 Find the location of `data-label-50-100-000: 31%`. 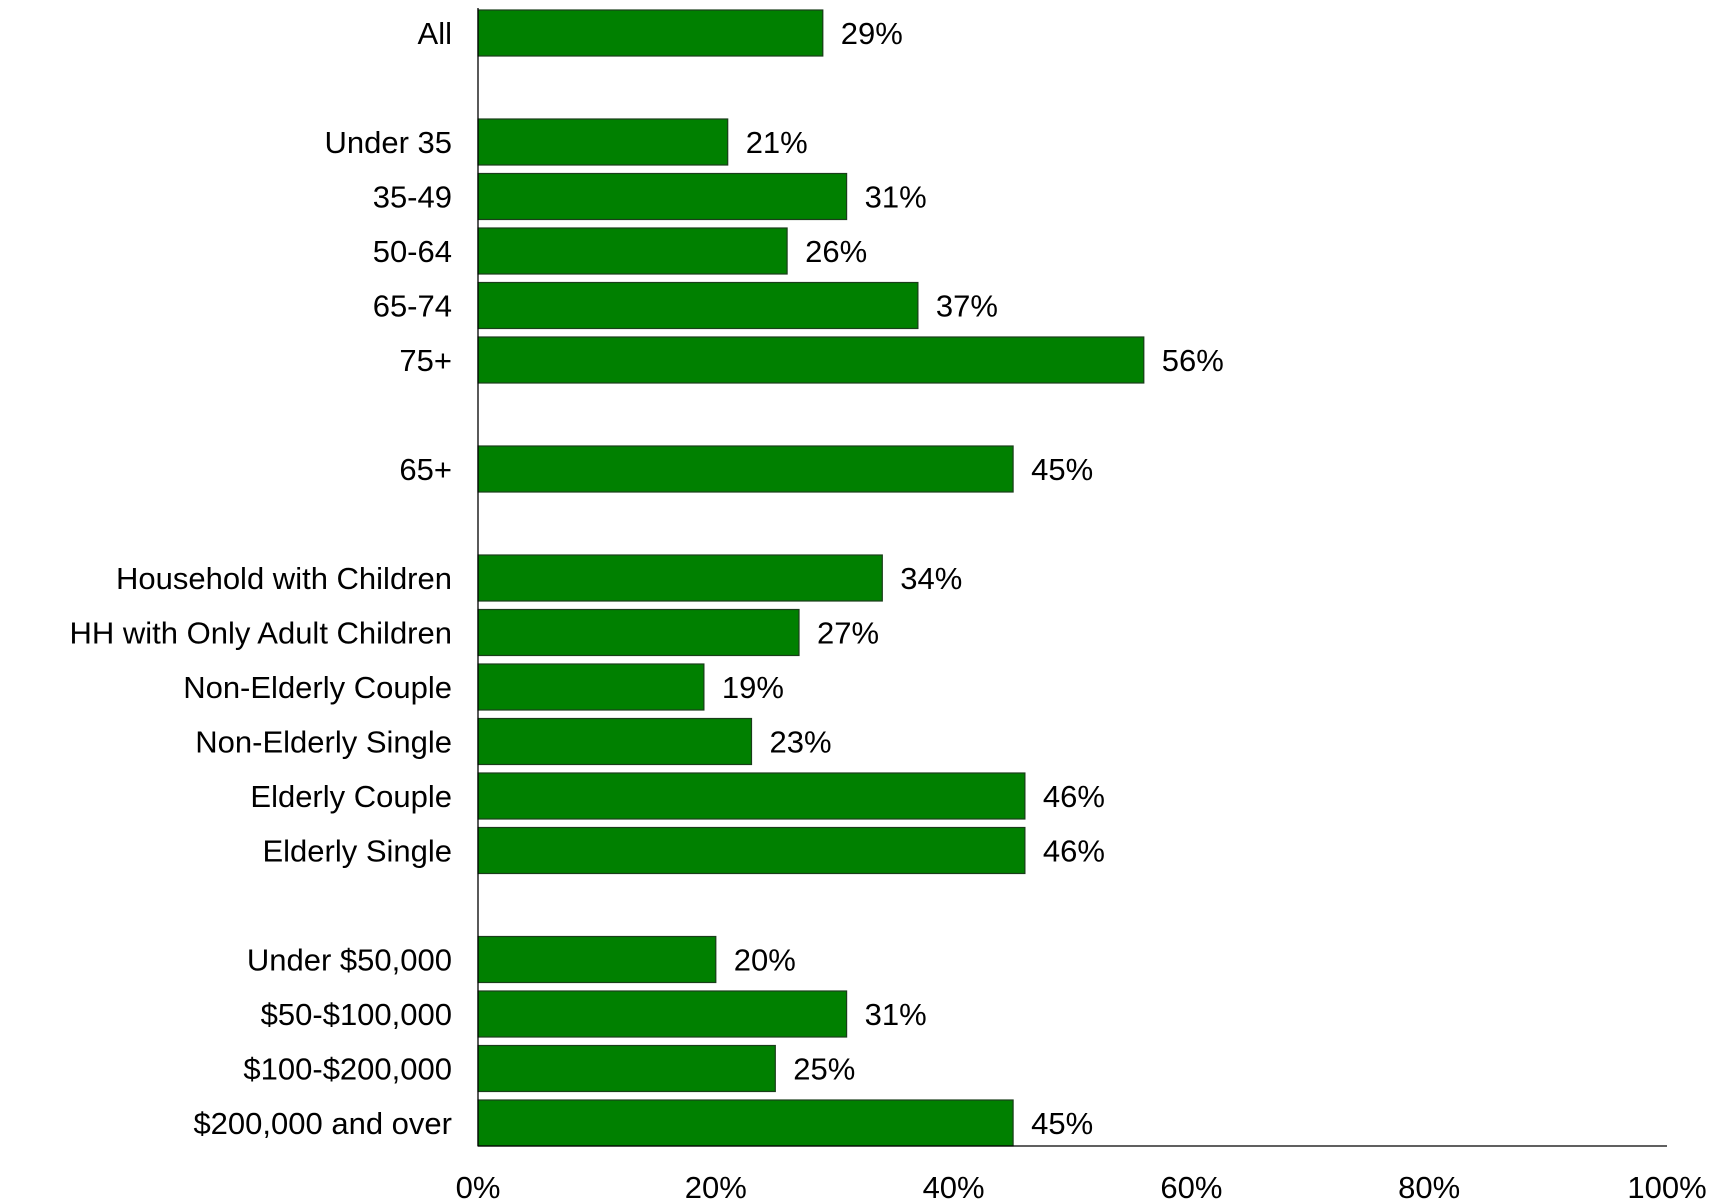

data-label-50-100-000: 31% is located at coordinates (896, 1014).